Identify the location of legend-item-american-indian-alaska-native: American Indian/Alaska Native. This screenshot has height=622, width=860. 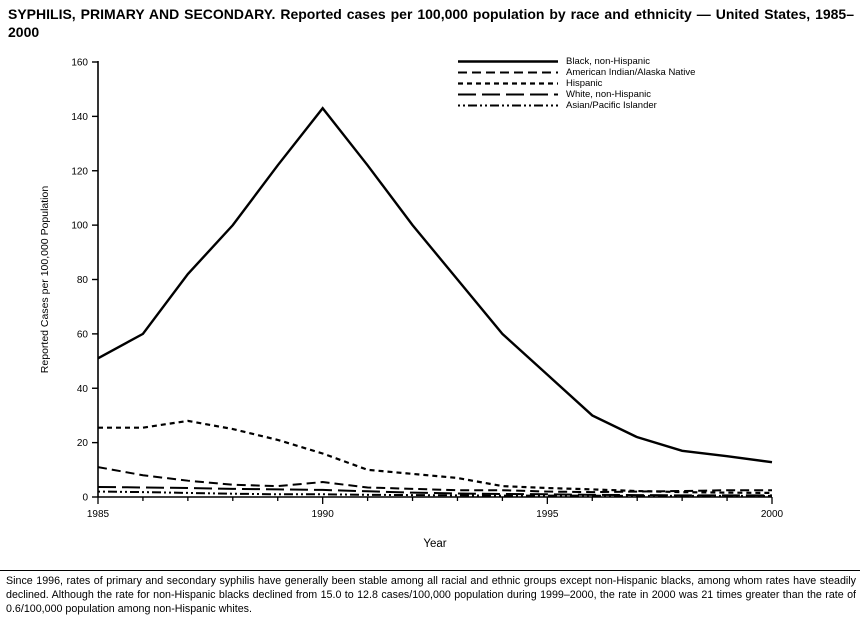
(576, 72).